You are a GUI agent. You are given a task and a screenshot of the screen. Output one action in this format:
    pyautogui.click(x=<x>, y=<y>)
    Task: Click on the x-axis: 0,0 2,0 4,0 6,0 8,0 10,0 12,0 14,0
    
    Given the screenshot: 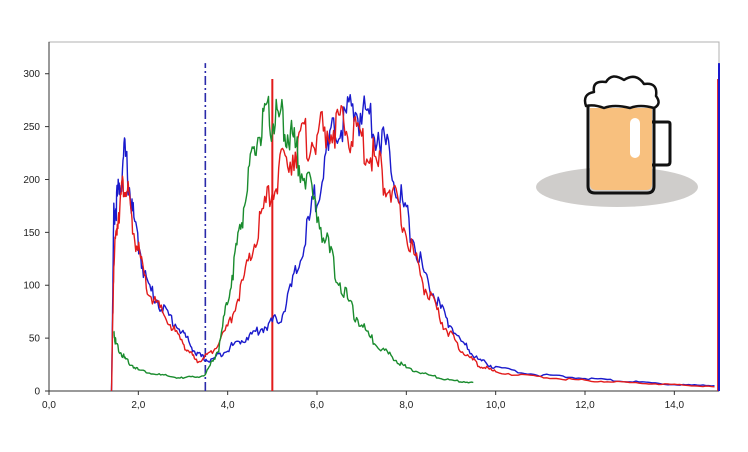 What is the action you would take?
    pyautogui.click(x=380, y=400)
    